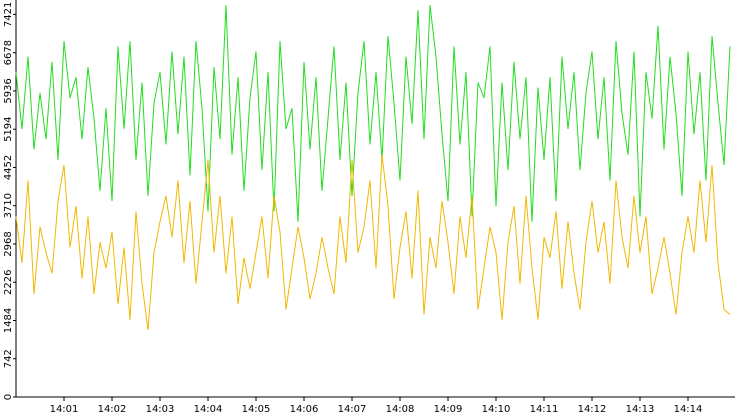  Describe the element at coordinates (8, 243) in the screenshot. I see `y-tick-label: 2968` at that location.